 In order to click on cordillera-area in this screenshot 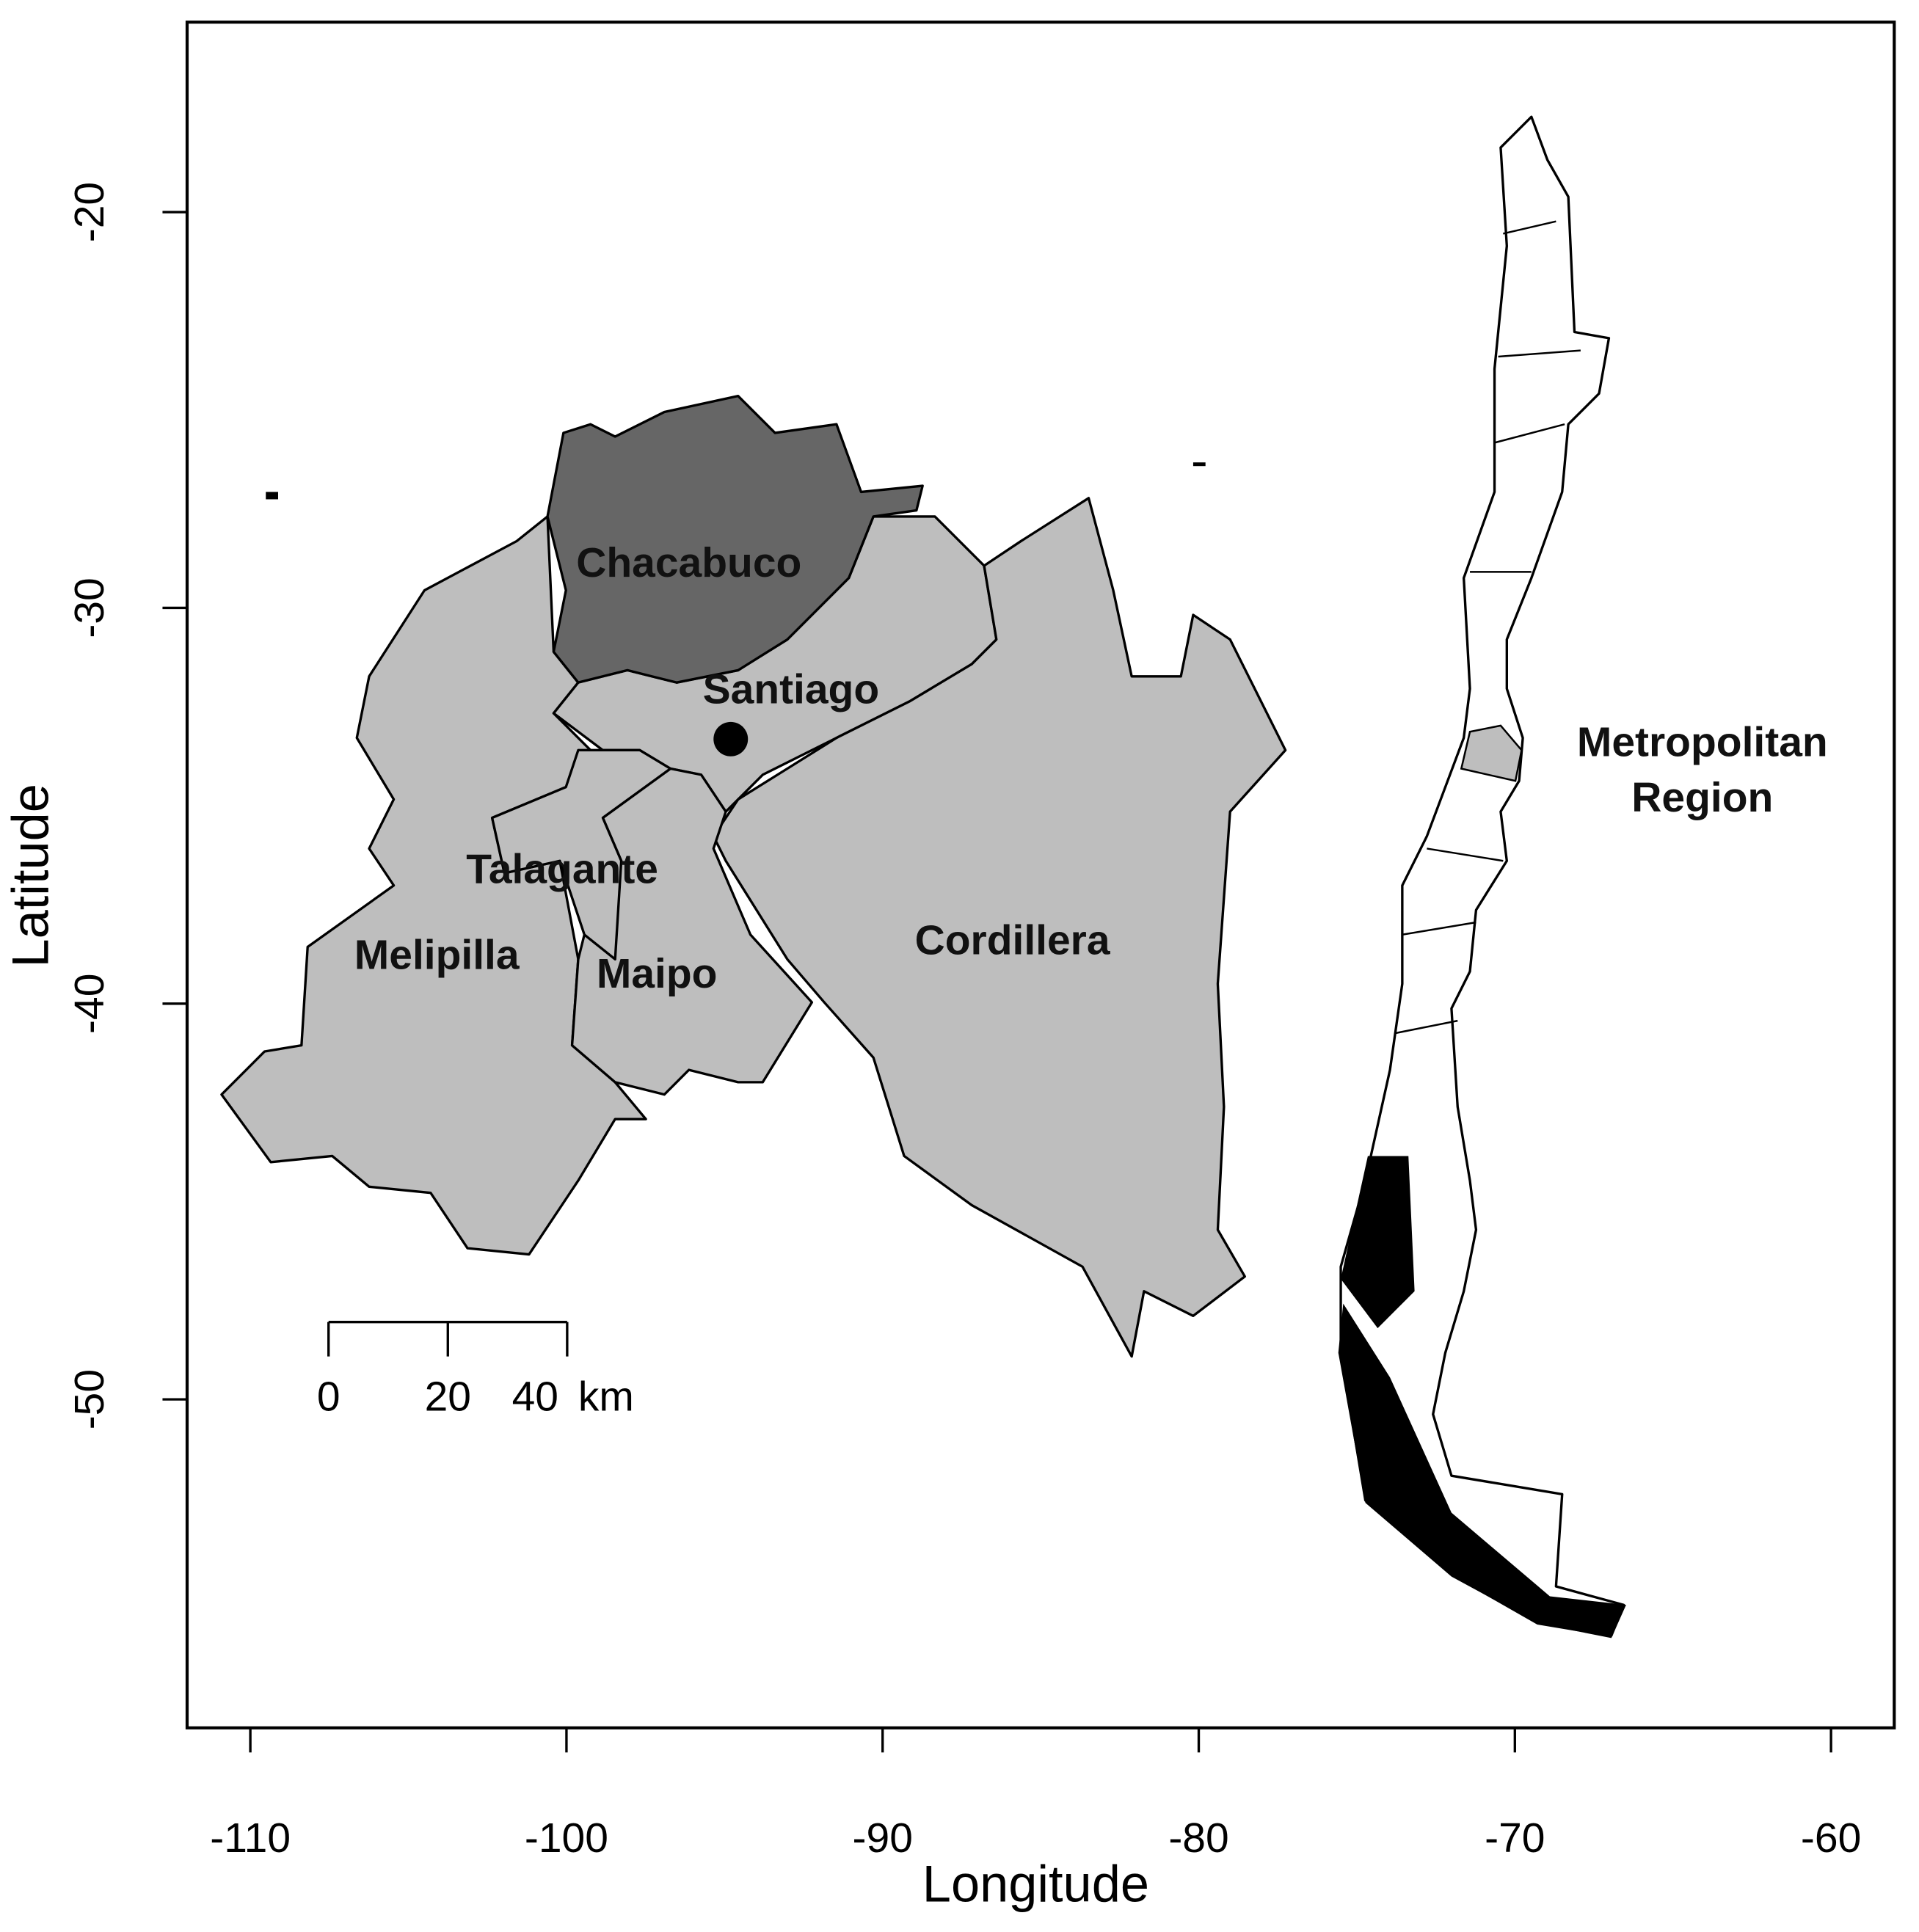, I will do `click(999, 927)`.